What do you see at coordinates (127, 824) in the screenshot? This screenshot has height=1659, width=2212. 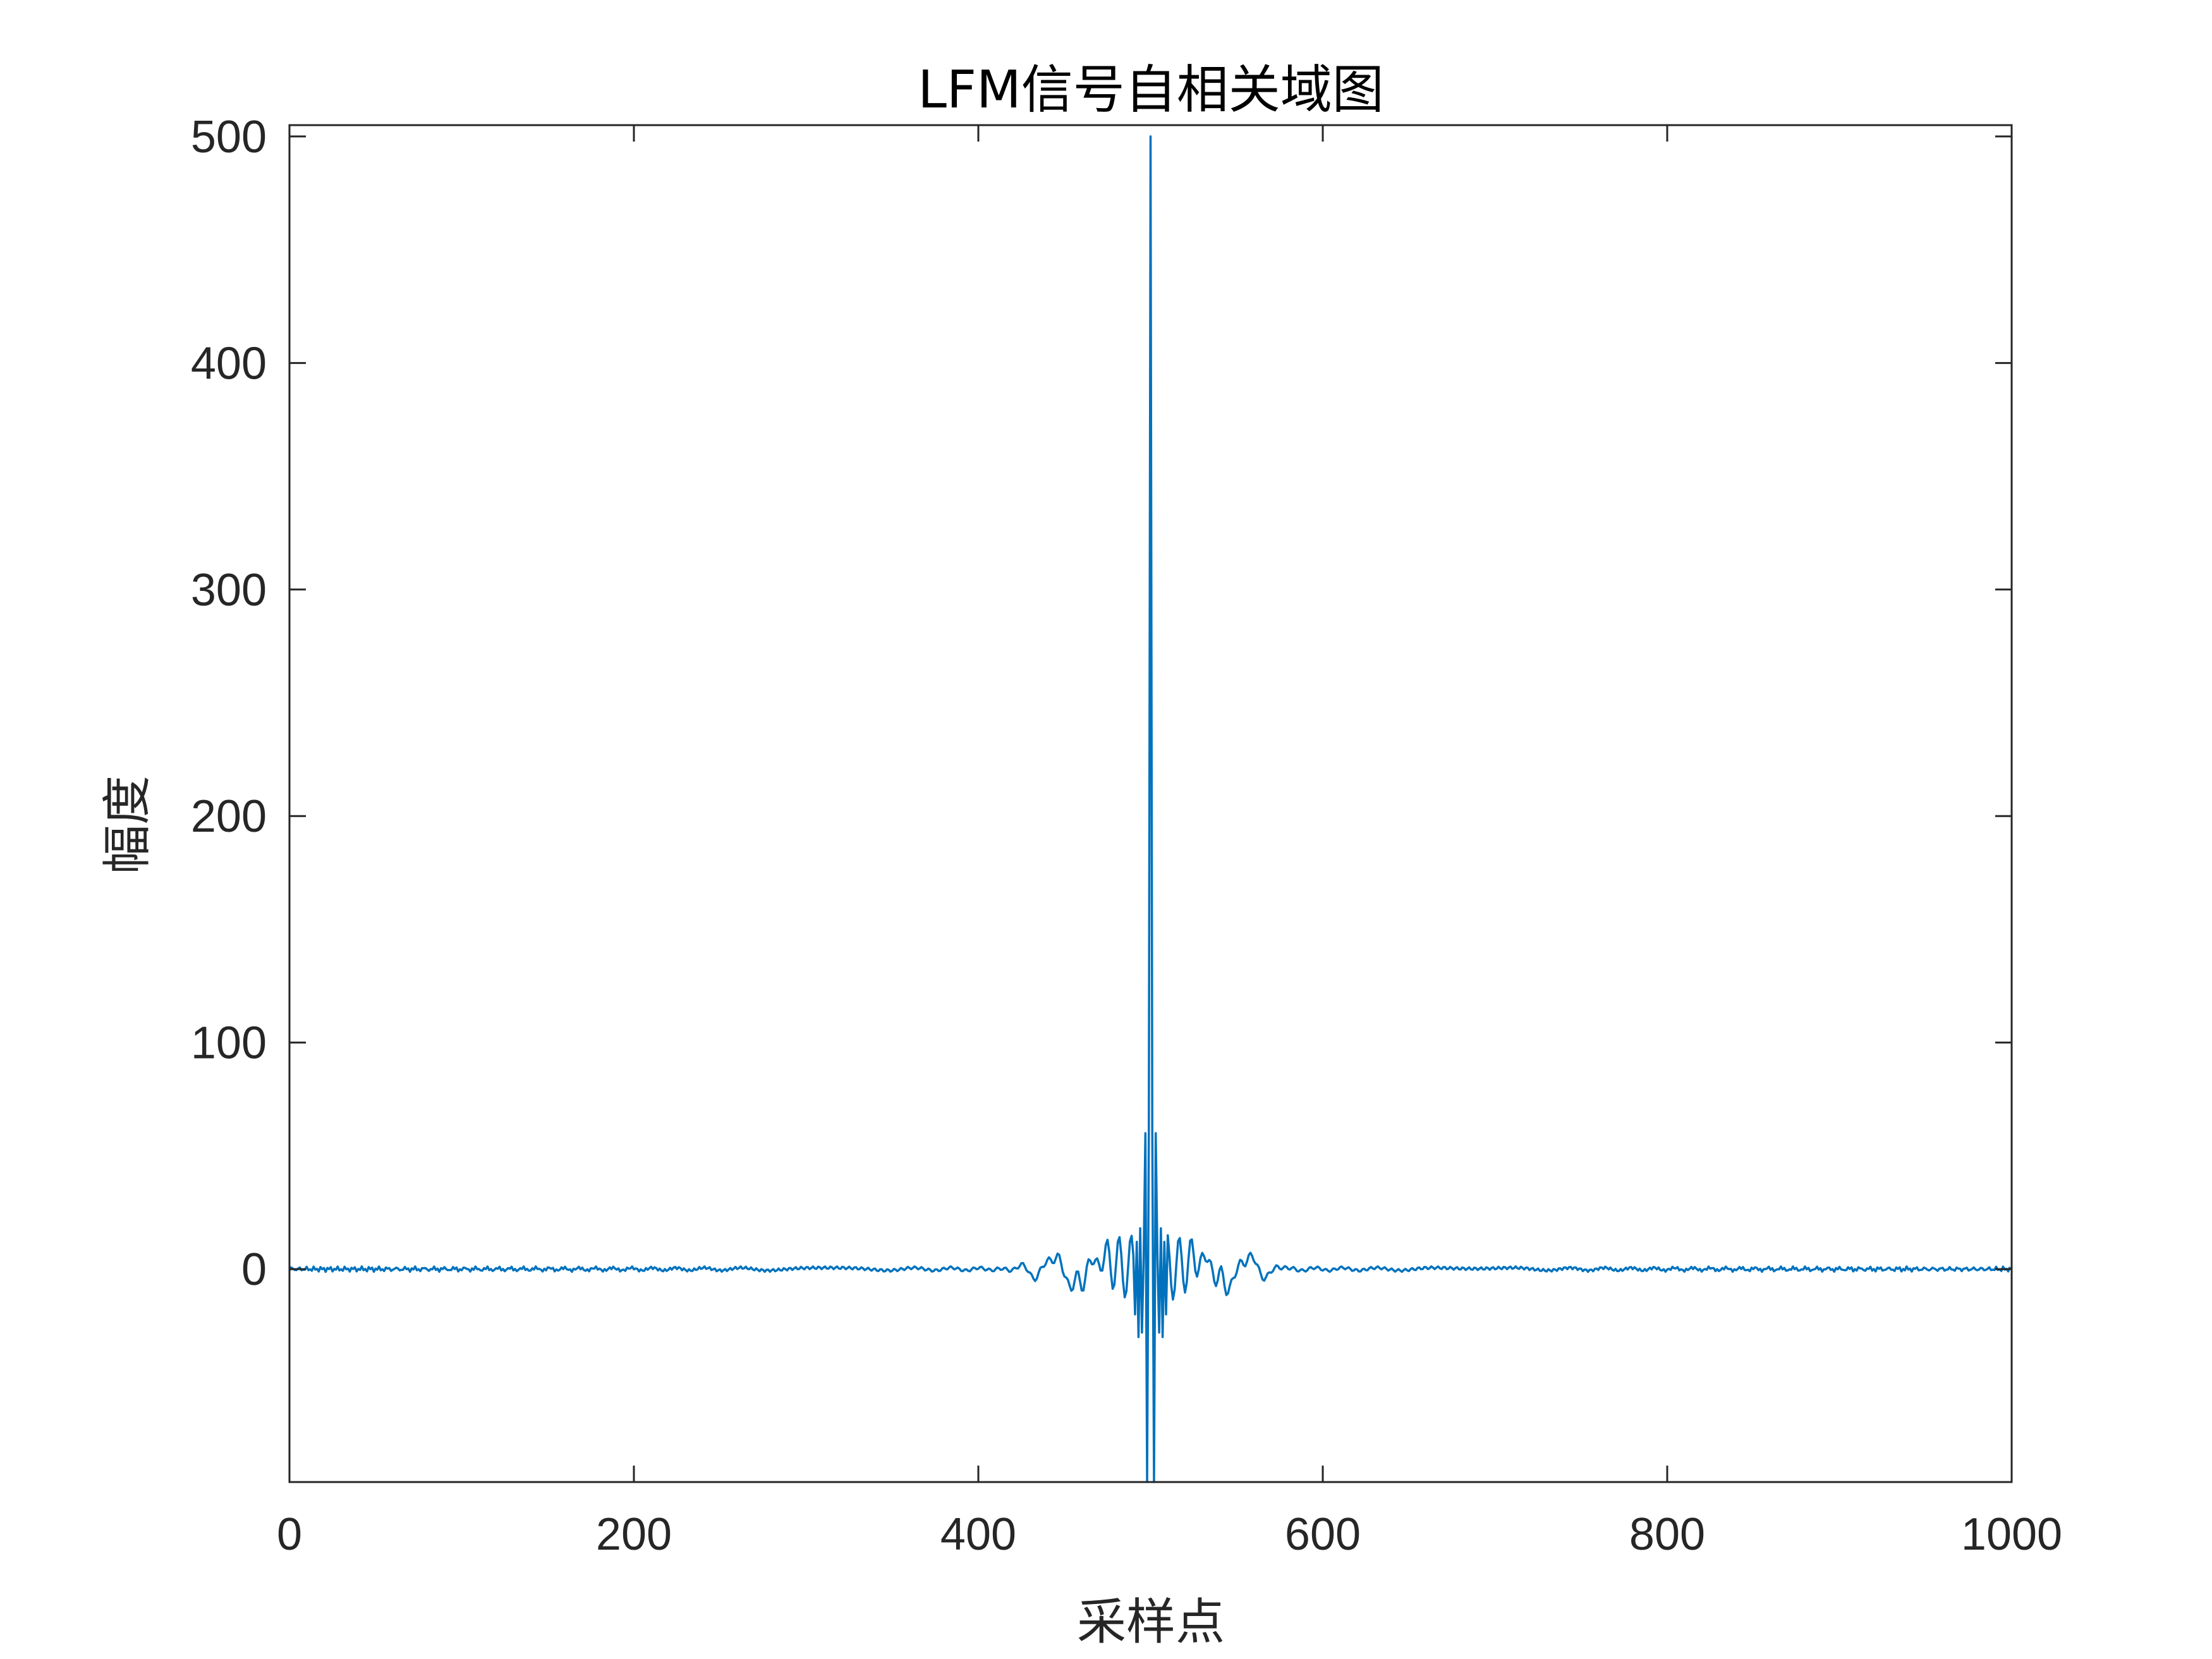 I see `y-axis-title: 幅度` at bounding box center [127, 824].